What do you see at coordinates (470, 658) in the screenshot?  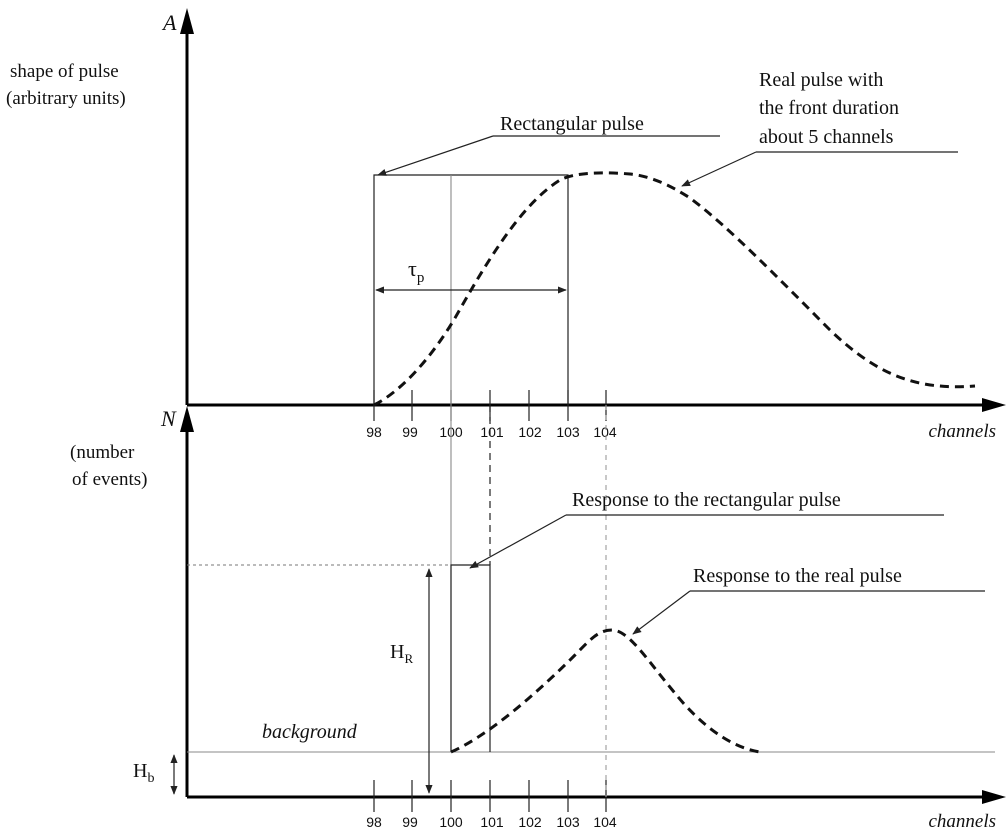 I see `rectangular-response` at bounding box center [470, 658].